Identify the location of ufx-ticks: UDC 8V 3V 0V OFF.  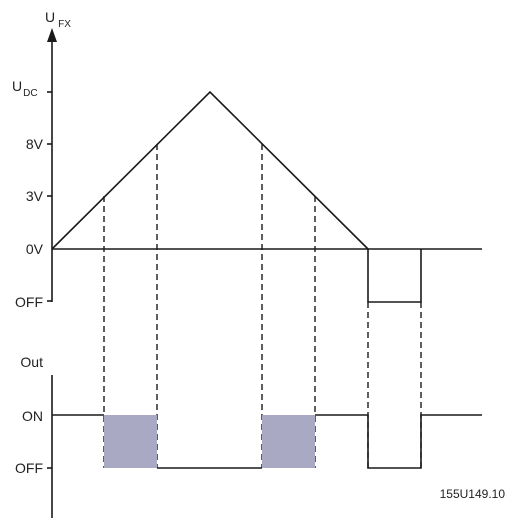
(32, 194).